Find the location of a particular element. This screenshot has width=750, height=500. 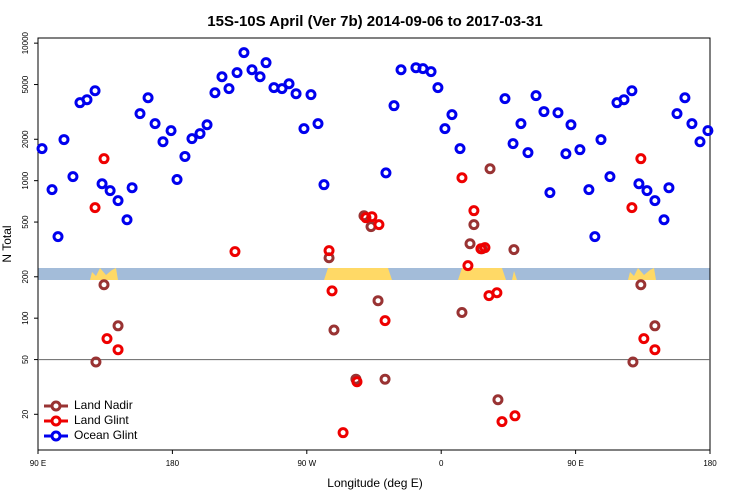

y-tick-label: 5000 is located at coordinates (25, 84).